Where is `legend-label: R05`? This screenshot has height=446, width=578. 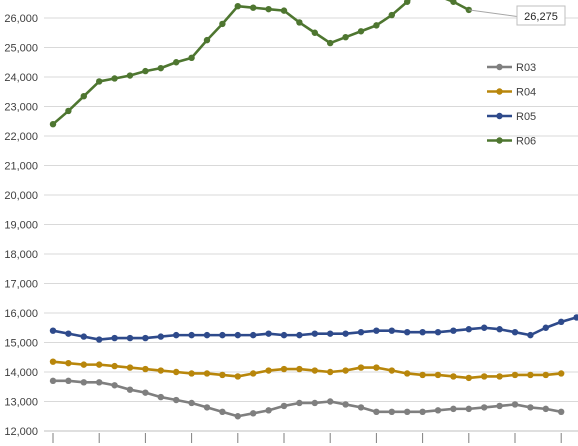 legend-label: R05 is located at coordinates (526, 117).